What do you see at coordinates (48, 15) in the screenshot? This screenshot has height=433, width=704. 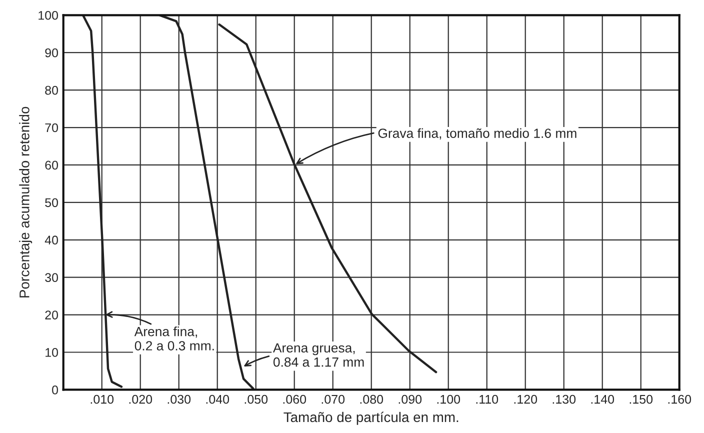 I see `y-tick-label: 100` at bounding box center [48, 15].